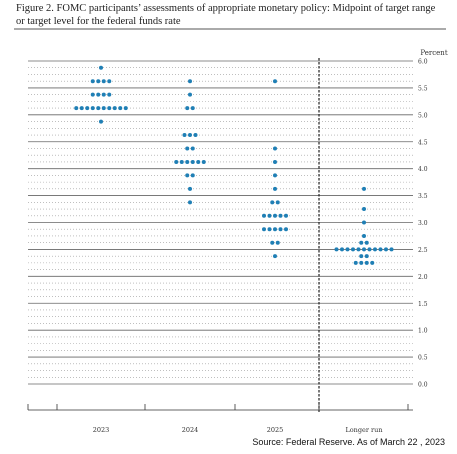  What do you see at coordinates (275, 430) in the screenshot?
I see `x-tick-label: 2025` at bounding box center [275, 430].